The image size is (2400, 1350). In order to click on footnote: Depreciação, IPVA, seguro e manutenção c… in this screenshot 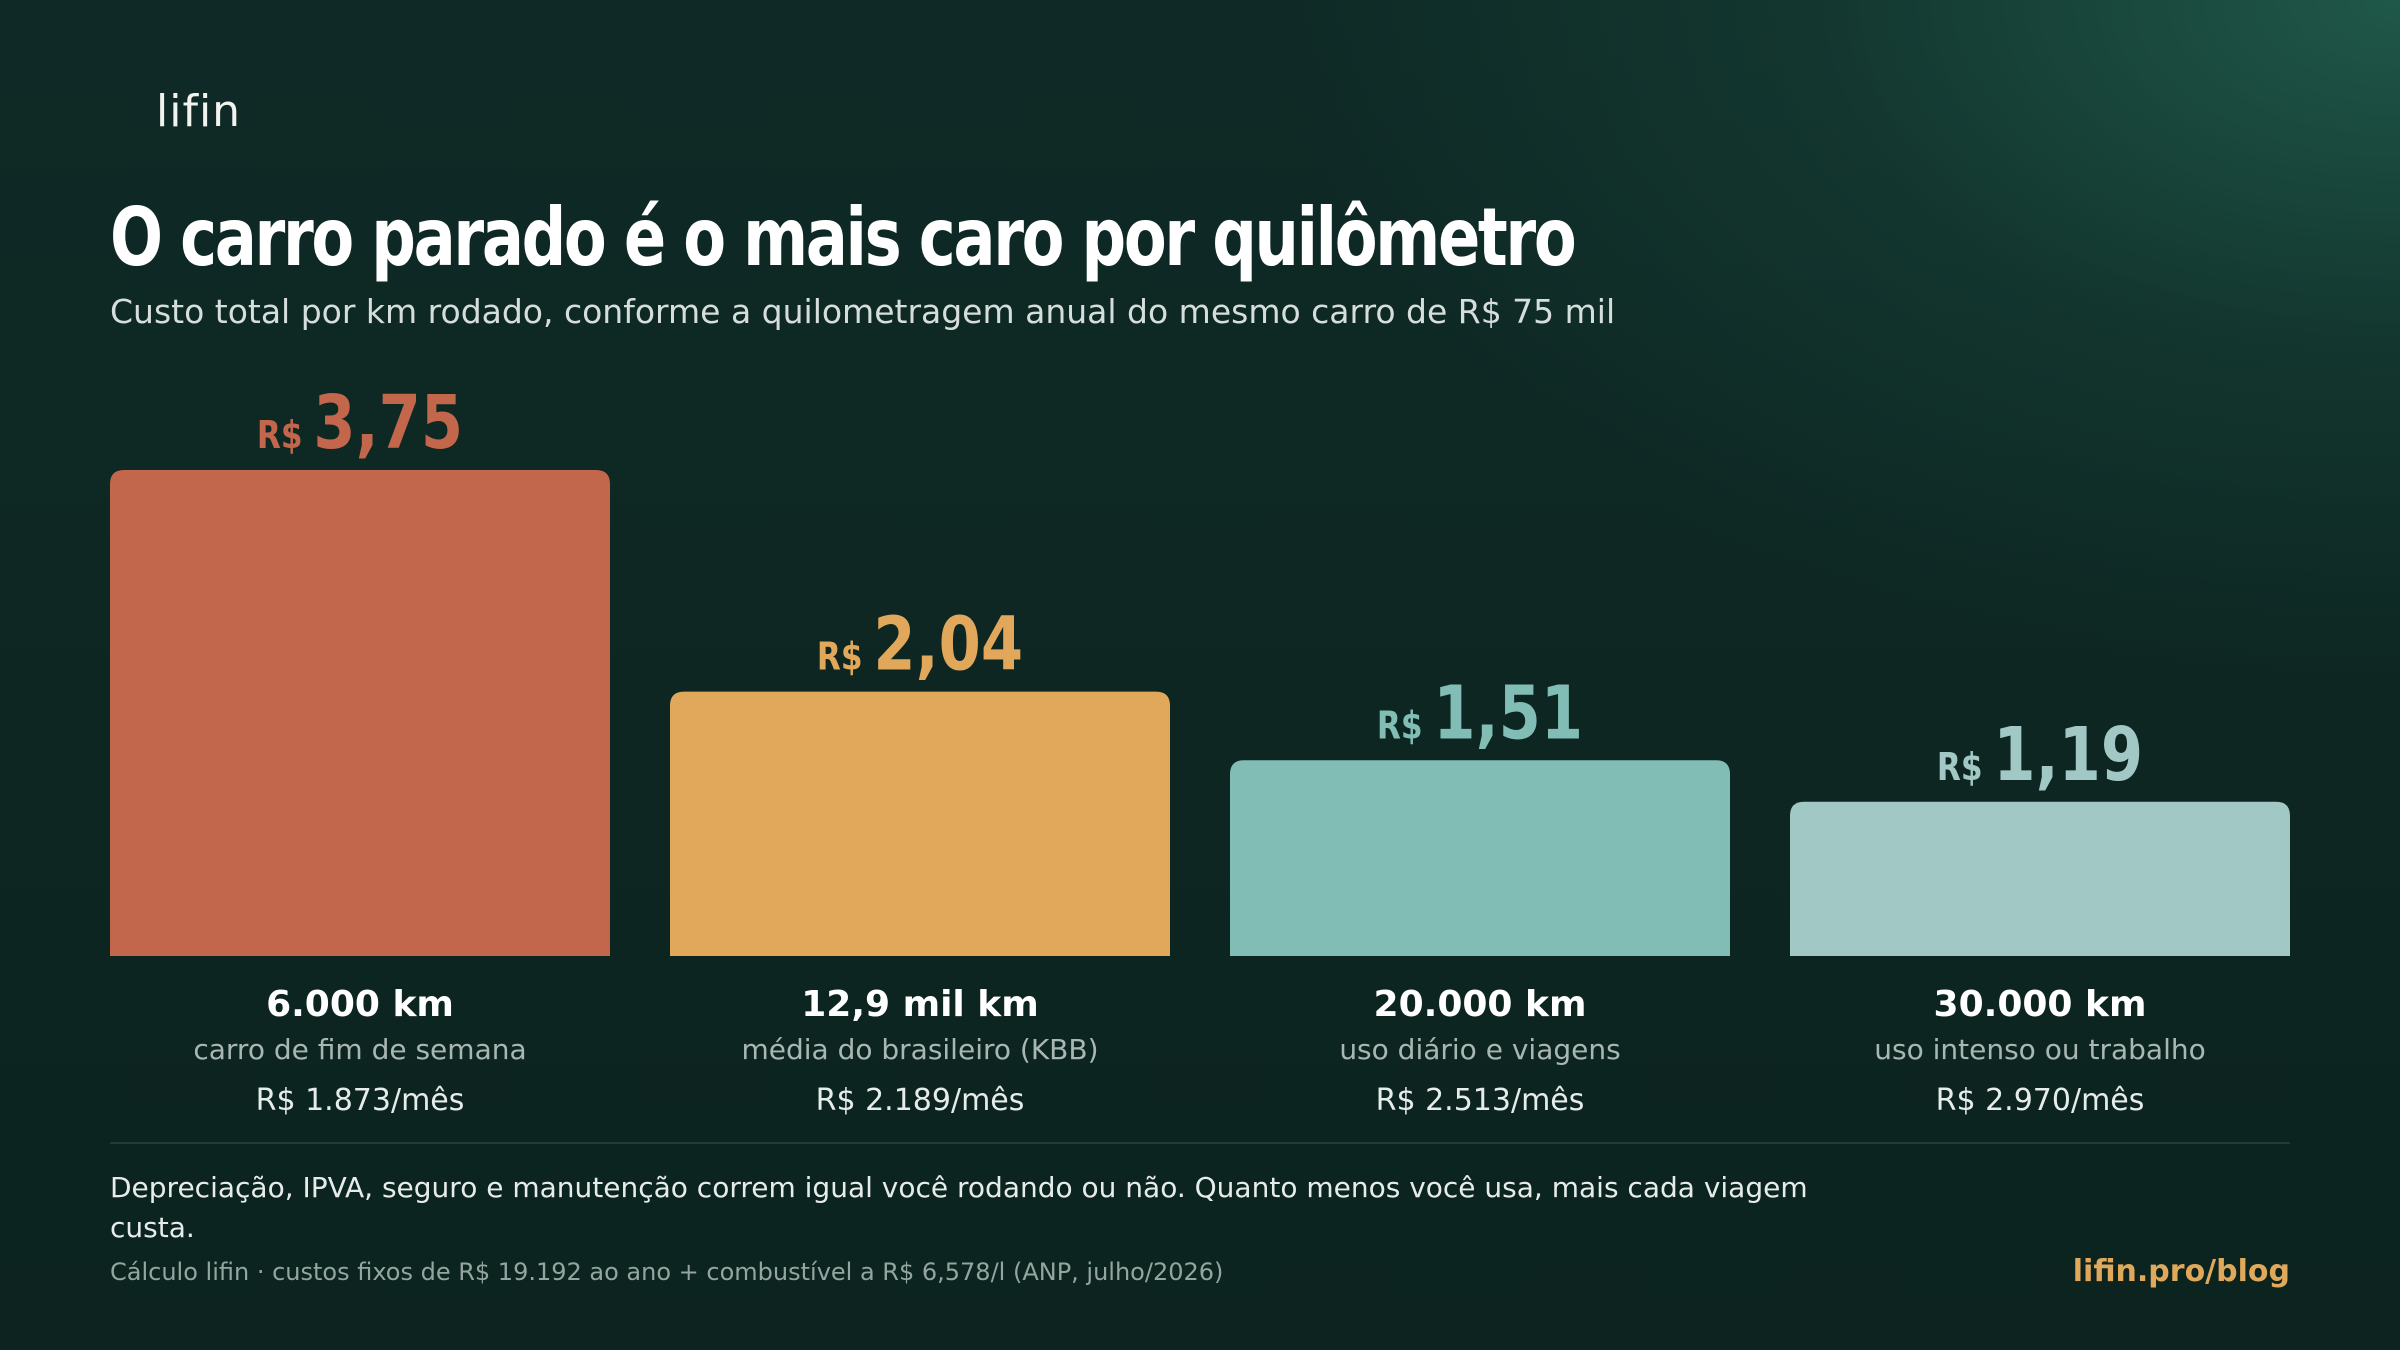, I will do `click(959, 1207)`.